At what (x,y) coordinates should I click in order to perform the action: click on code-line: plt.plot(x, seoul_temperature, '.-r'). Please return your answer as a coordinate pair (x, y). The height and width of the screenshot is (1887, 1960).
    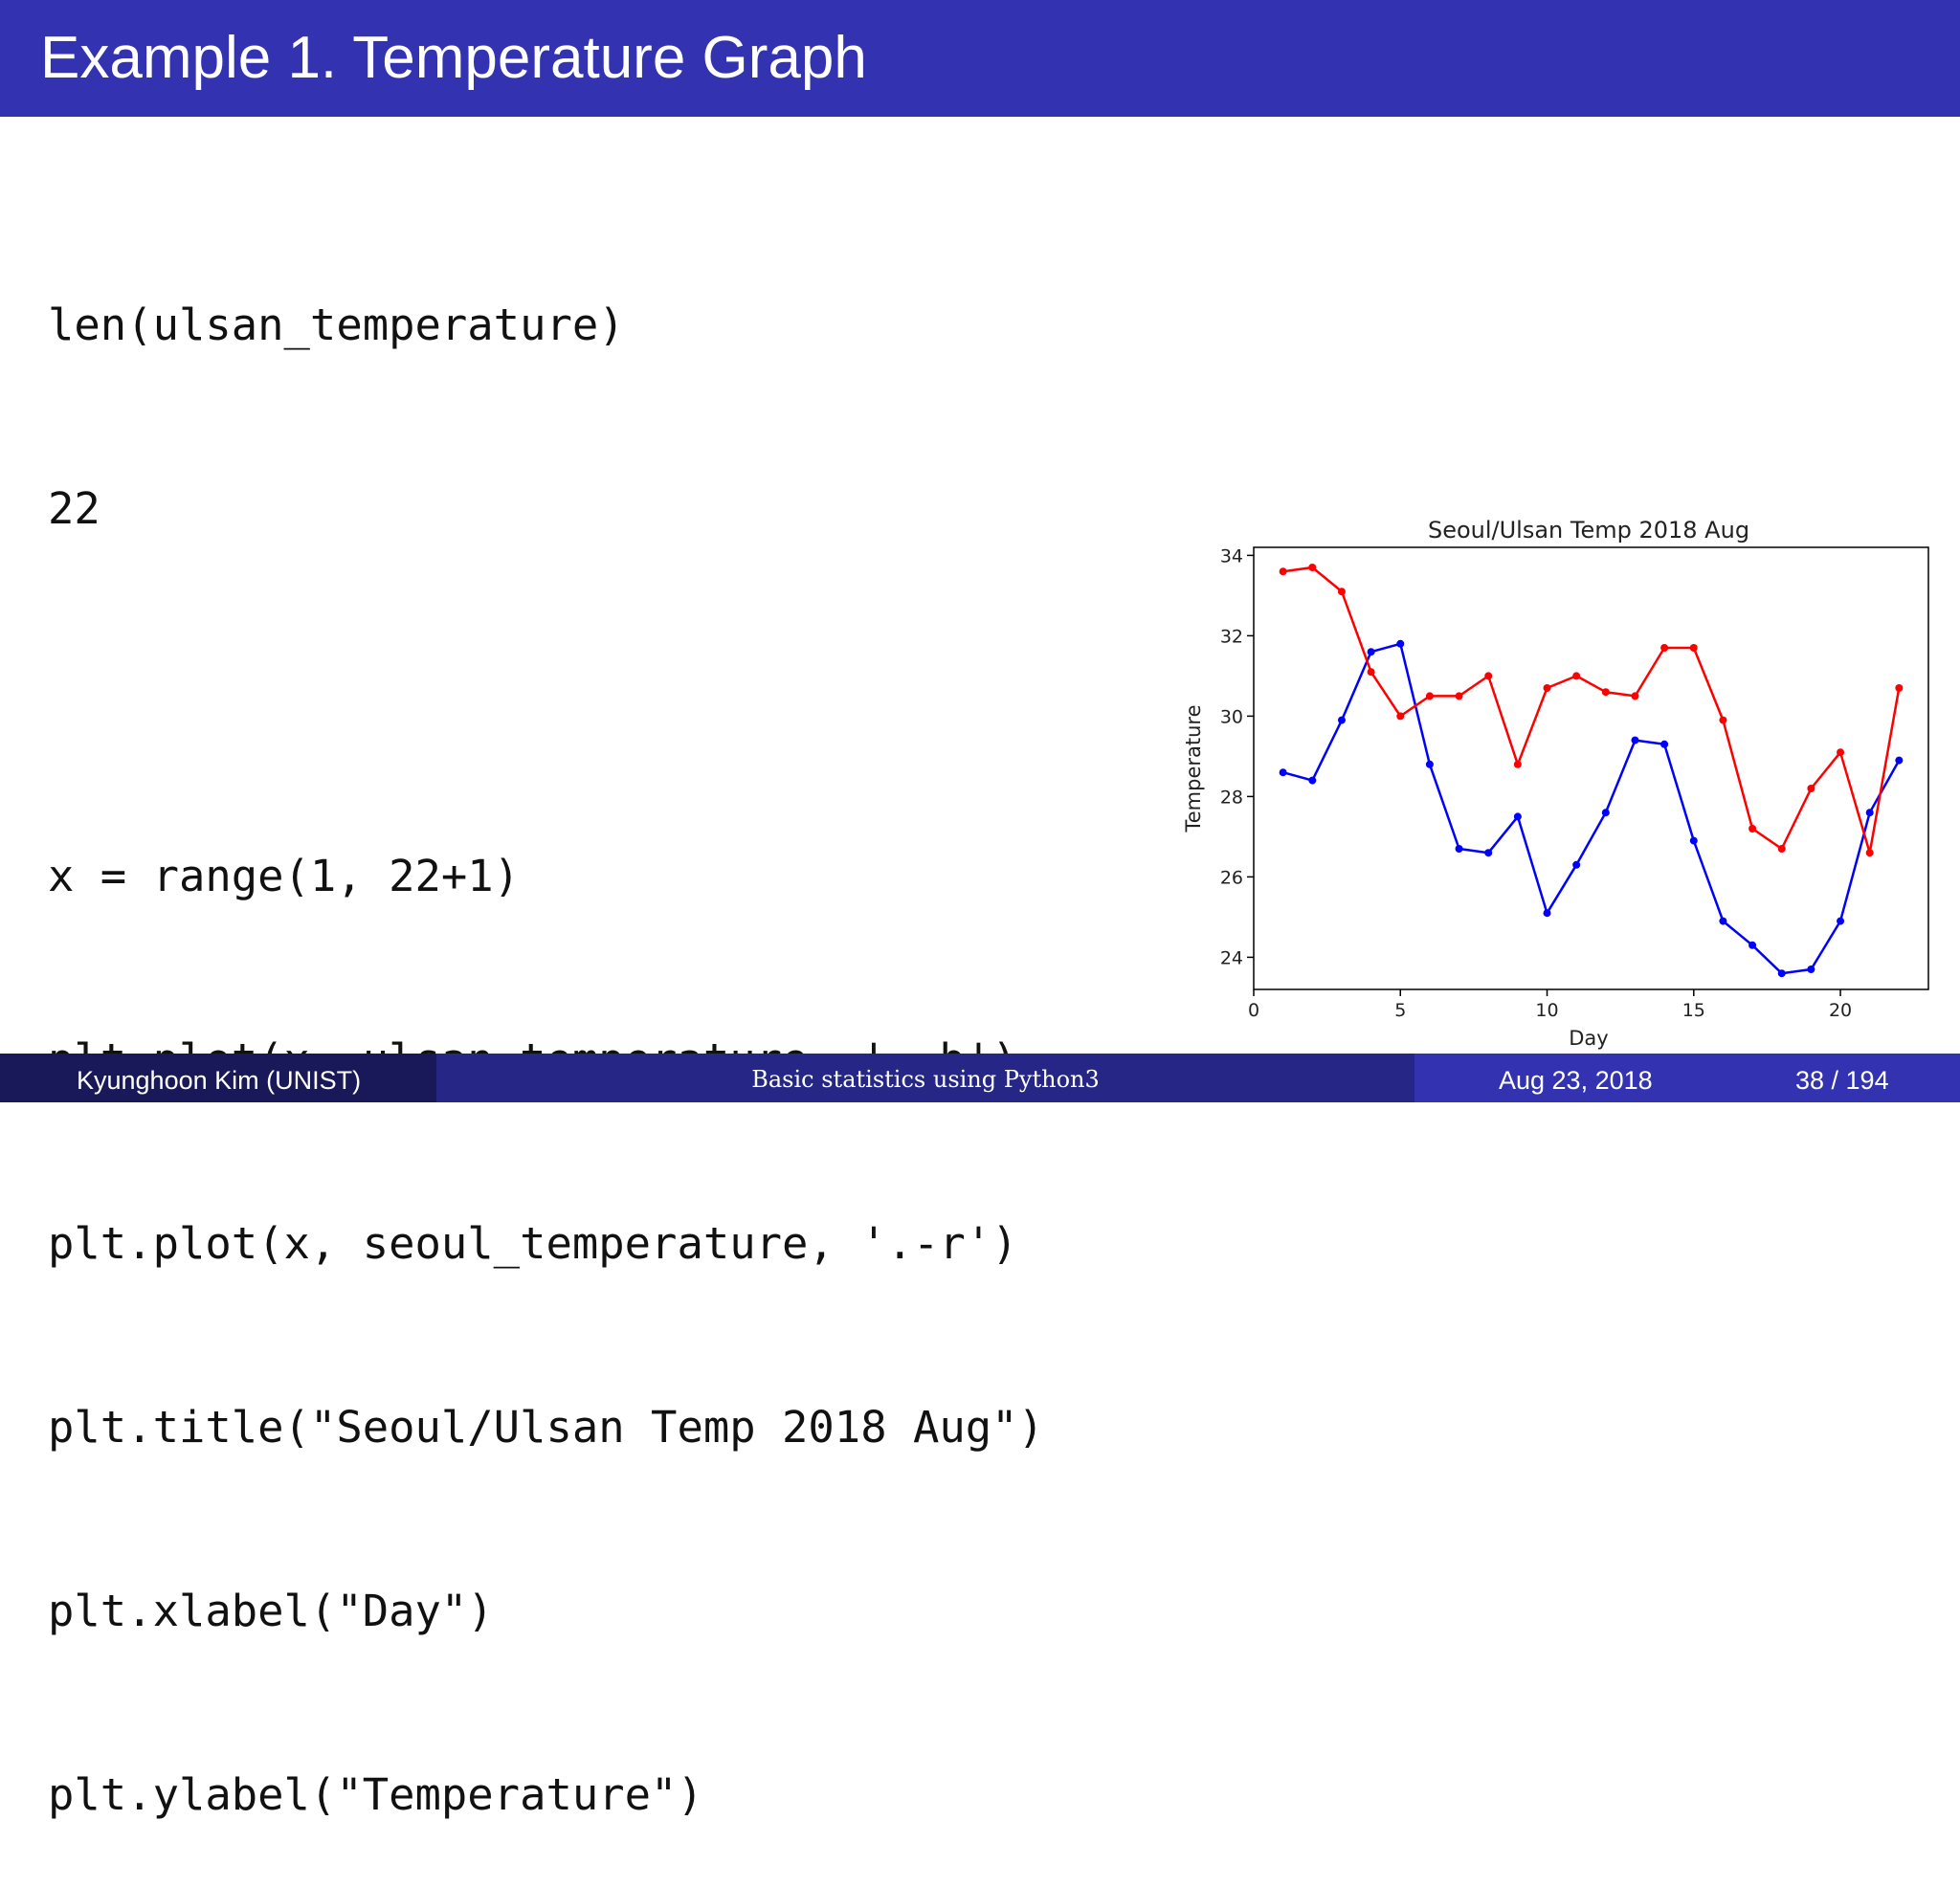
    Looking at the image, I should click on (533, 1243).